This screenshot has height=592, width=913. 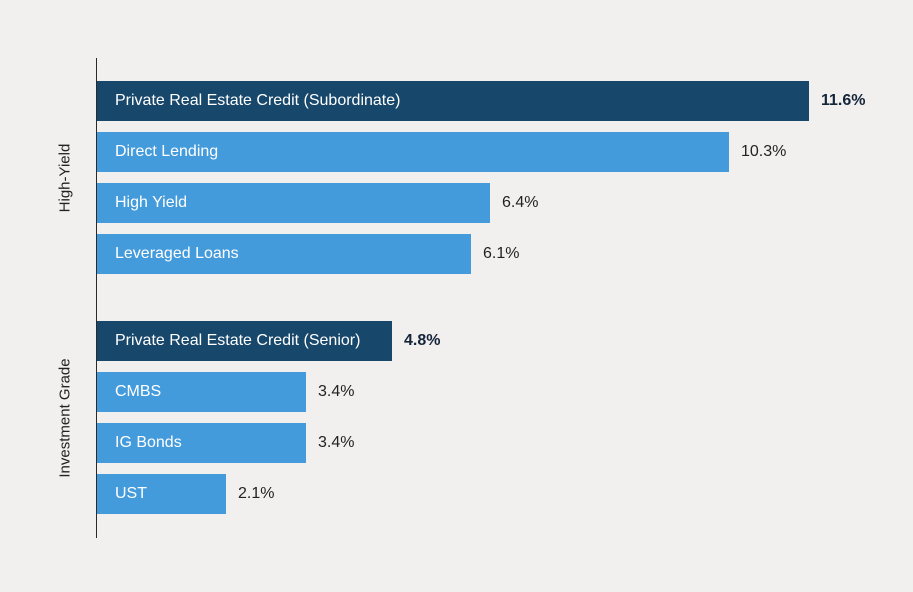 What do you see at coordinates (131, 493) in the screenshot?
I see `bar-label: UST` at bounding box center [131, 493].